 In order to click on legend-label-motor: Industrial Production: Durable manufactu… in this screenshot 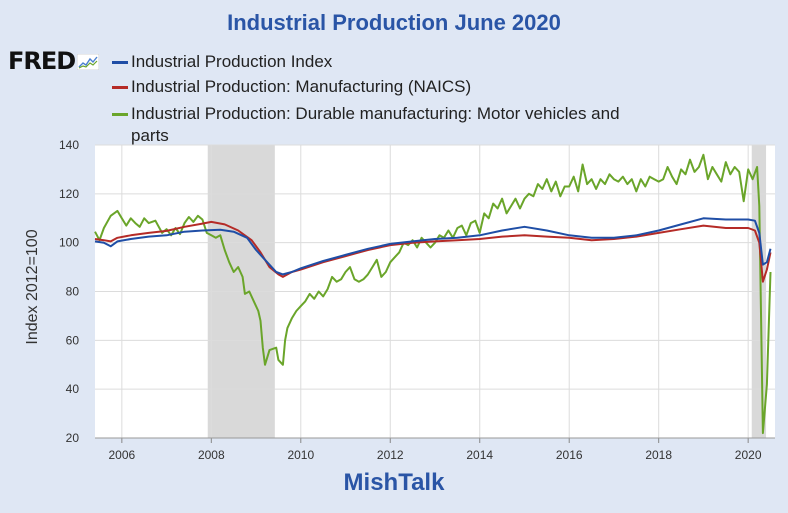, I will do `click(375, 124)`.